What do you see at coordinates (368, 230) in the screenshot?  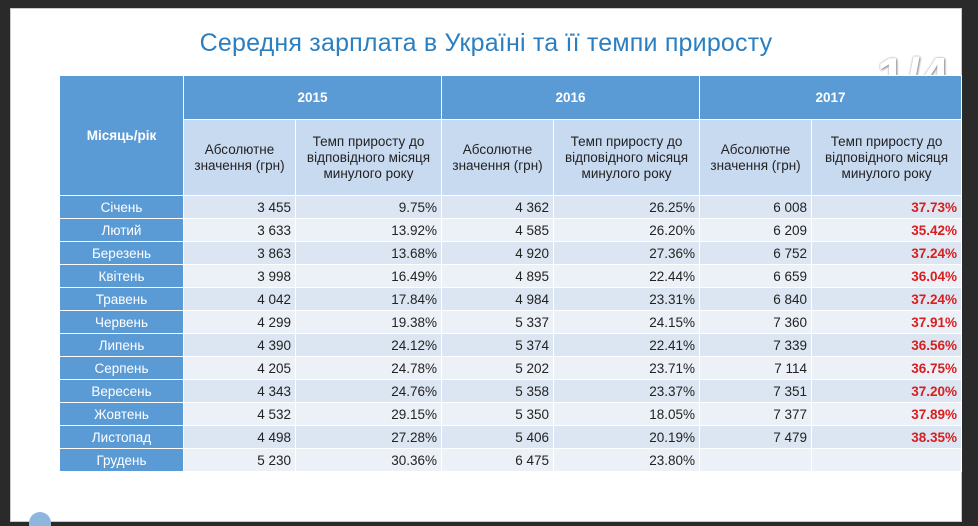 I see `rate-2015-cell: 13.92%` at bounding box center [368, 230].